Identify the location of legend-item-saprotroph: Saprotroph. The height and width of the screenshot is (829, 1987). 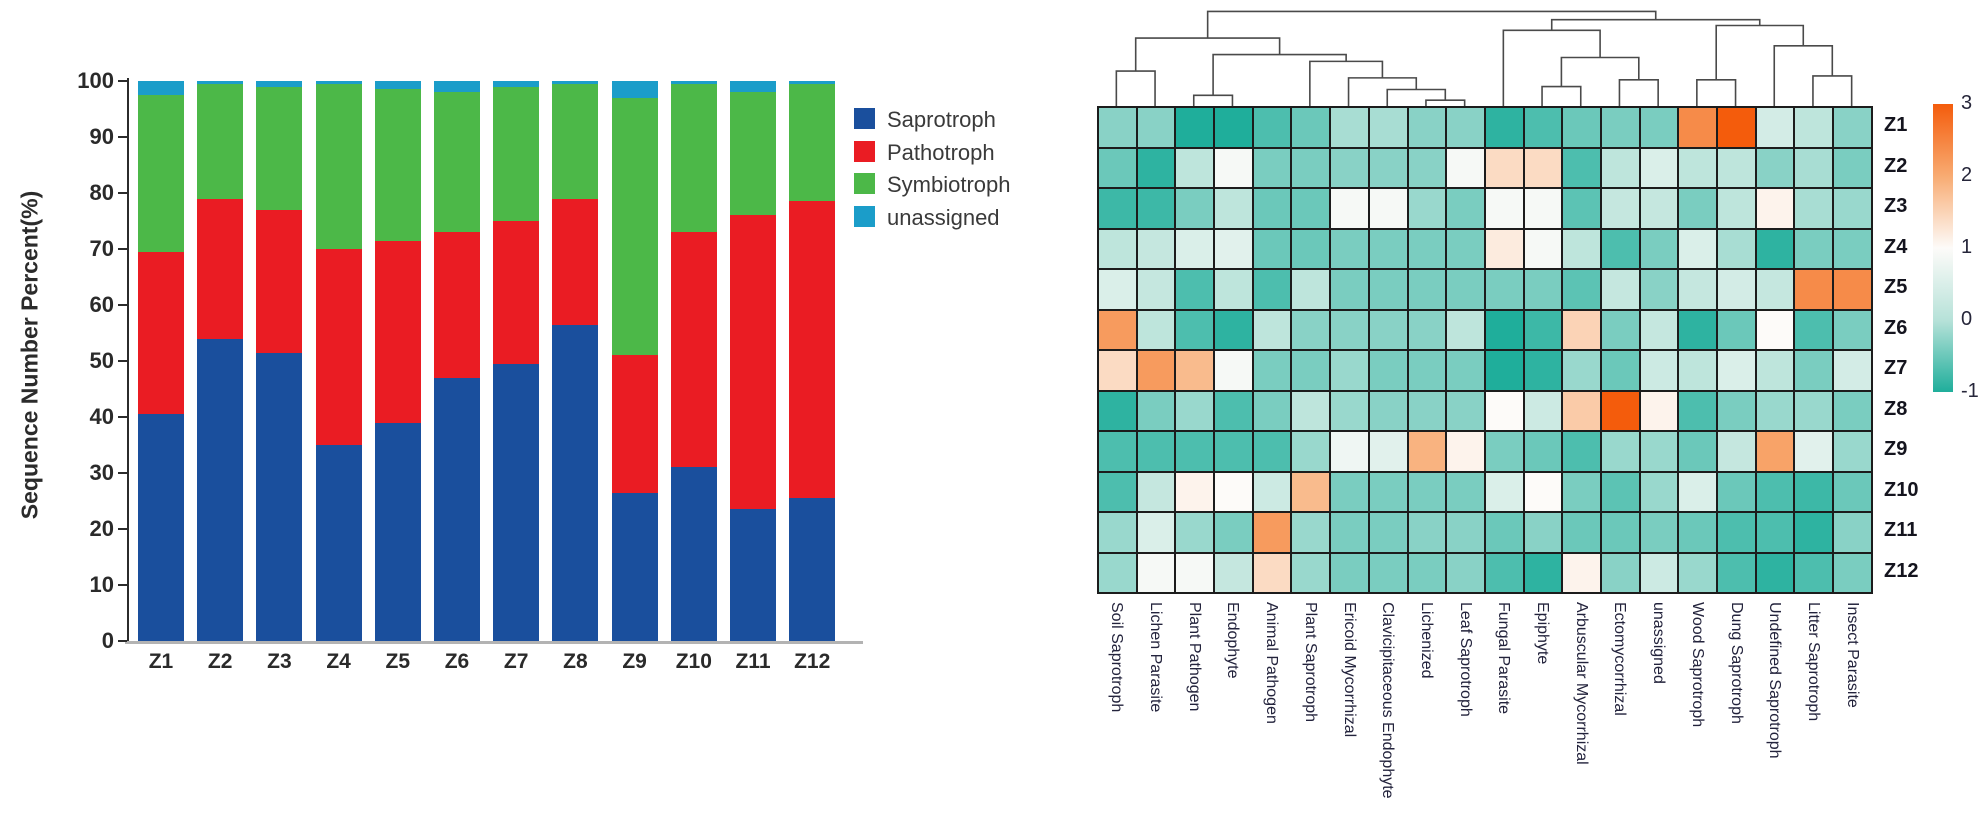
(954, 119).